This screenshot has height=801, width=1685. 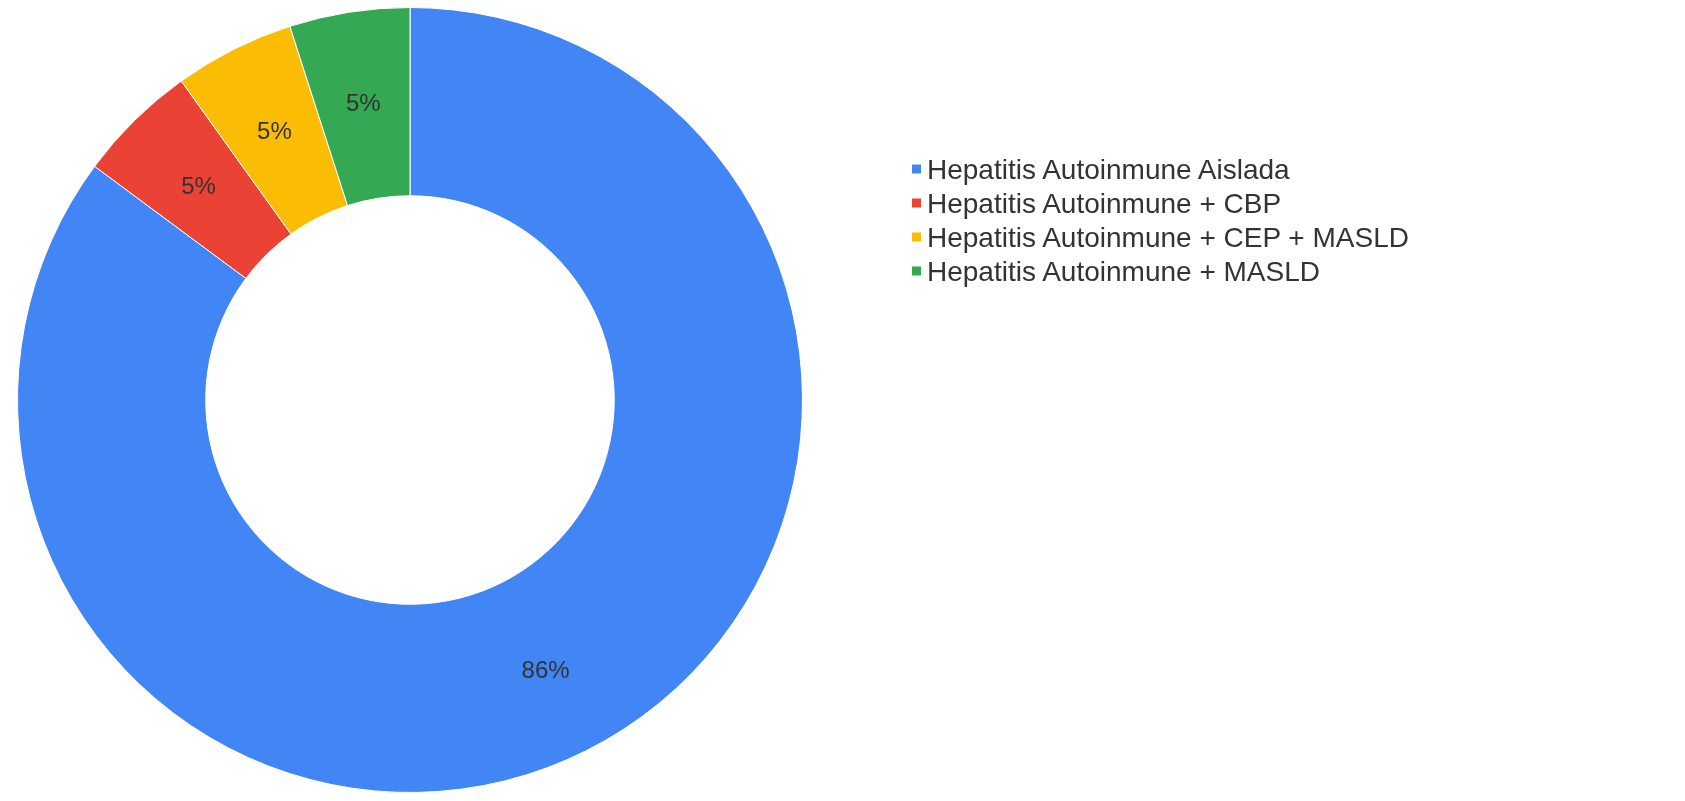 I want to click on data-label: 86%, so click(x=545, y=669).